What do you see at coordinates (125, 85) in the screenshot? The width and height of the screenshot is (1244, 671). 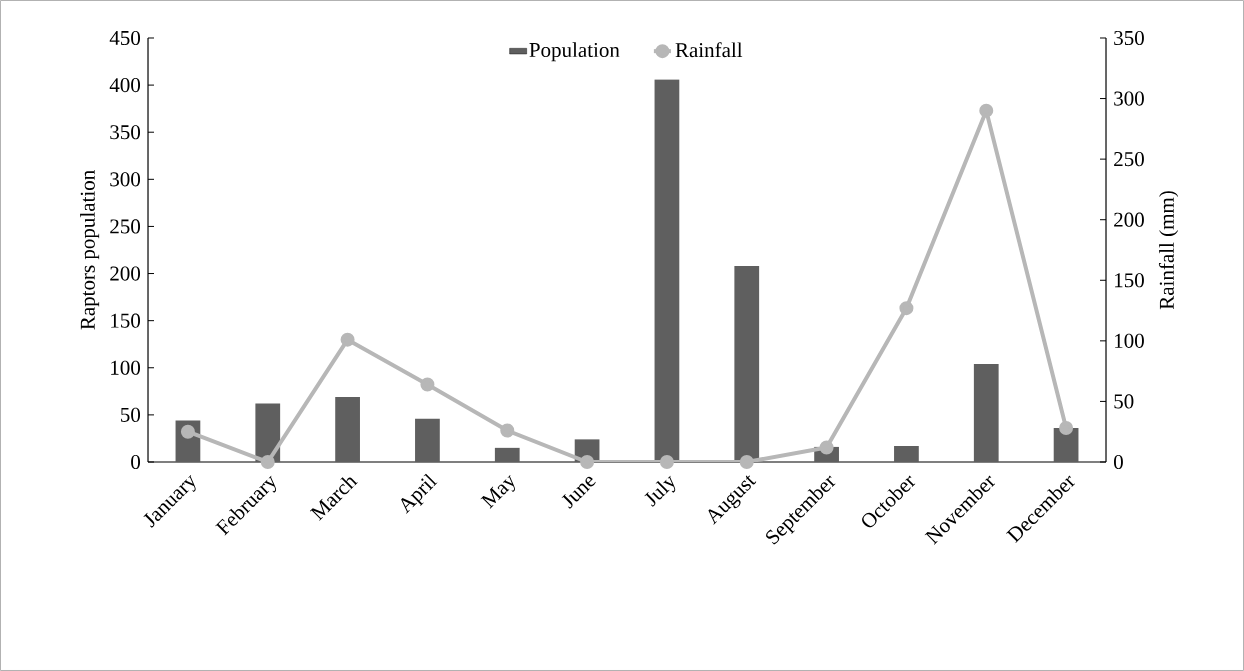 I see `y-tick-label: 400` at bounding box center [125, 85].